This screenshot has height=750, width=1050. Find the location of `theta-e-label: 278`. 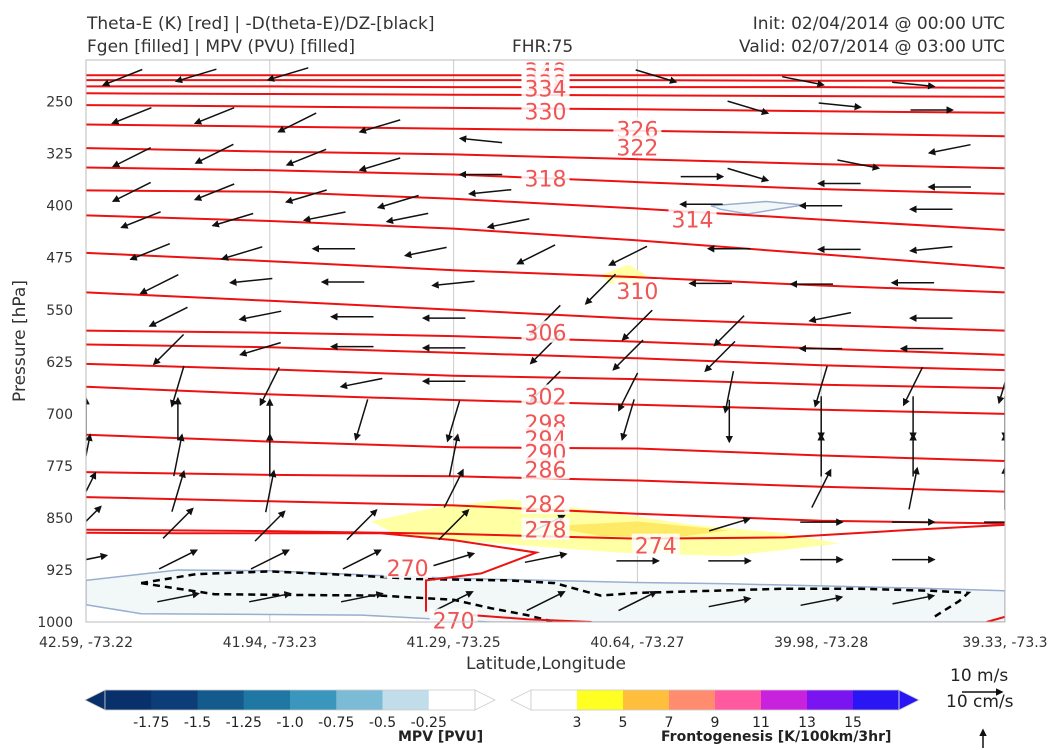

theta-e-label: 278 is located at coordinates (546, 531).